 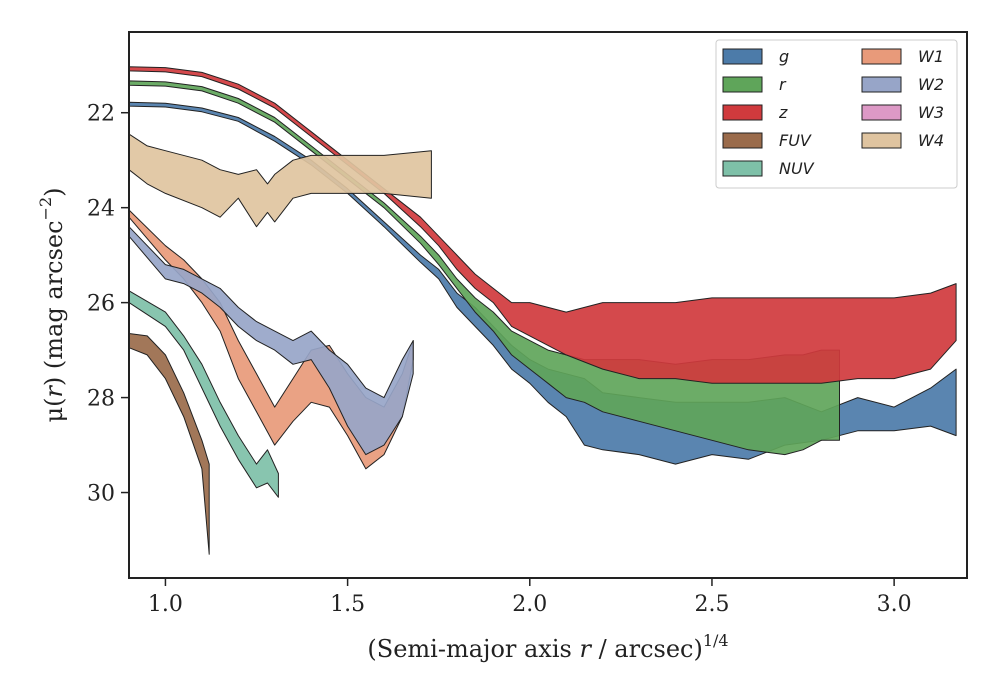 I want to click on y-tick-label: 30, so click(x=101, y=494).